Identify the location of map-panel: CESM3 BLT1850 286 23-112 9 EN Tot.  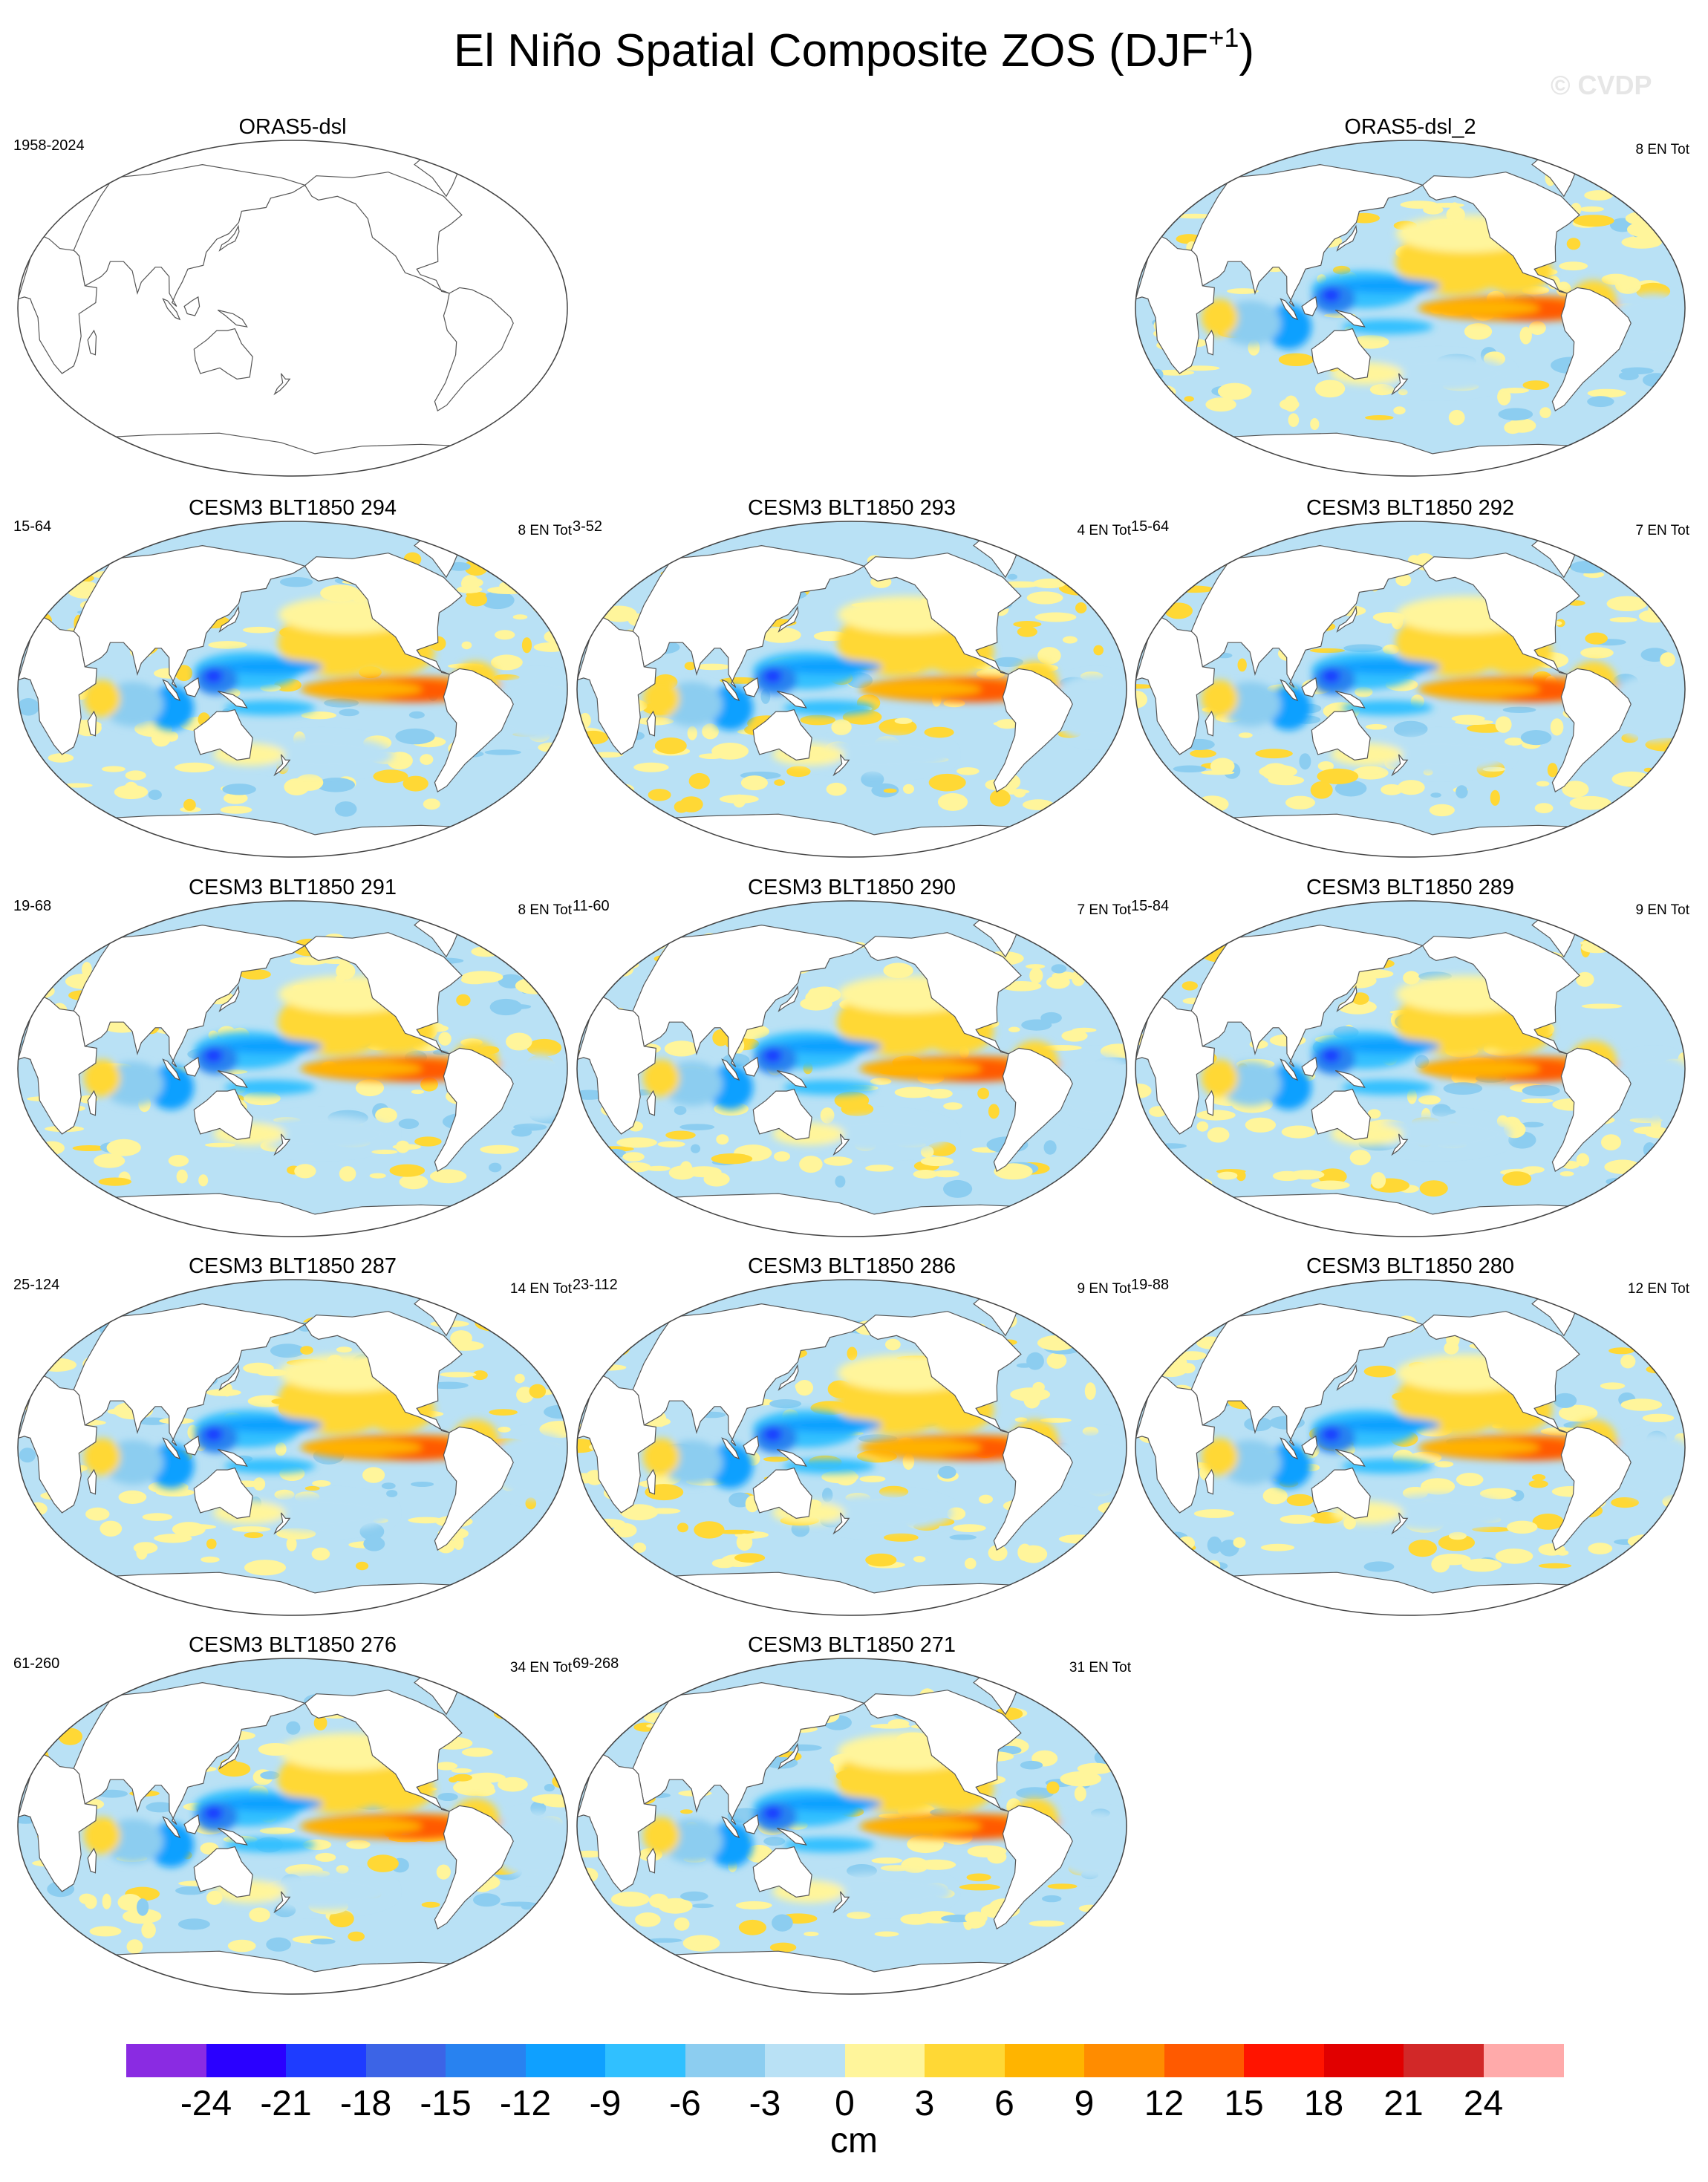
(852, 1436).